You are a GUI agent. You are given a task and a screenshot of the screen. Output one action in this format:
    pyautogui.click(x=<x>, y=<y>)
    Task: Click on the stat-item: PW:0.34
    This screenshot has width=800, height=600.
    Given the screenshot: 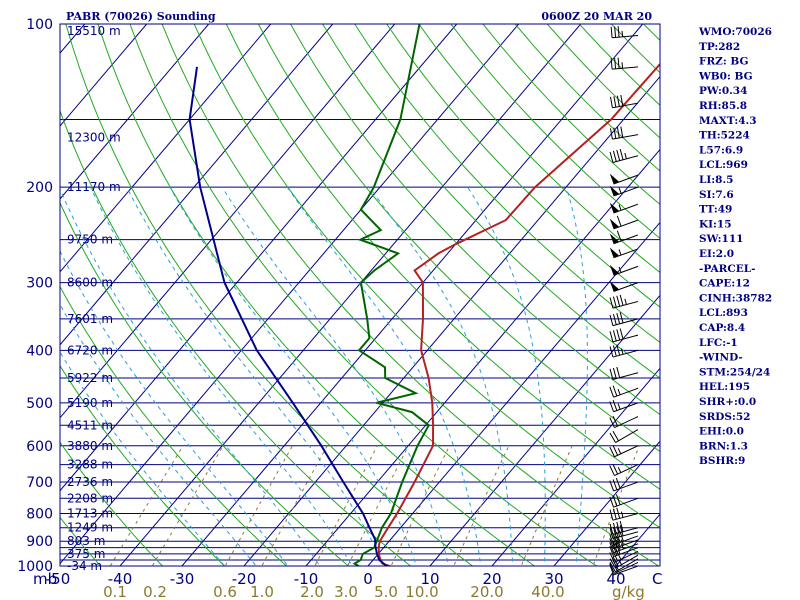 What is the action you would take?
    pyautogui.click(x=723, y=91)
    